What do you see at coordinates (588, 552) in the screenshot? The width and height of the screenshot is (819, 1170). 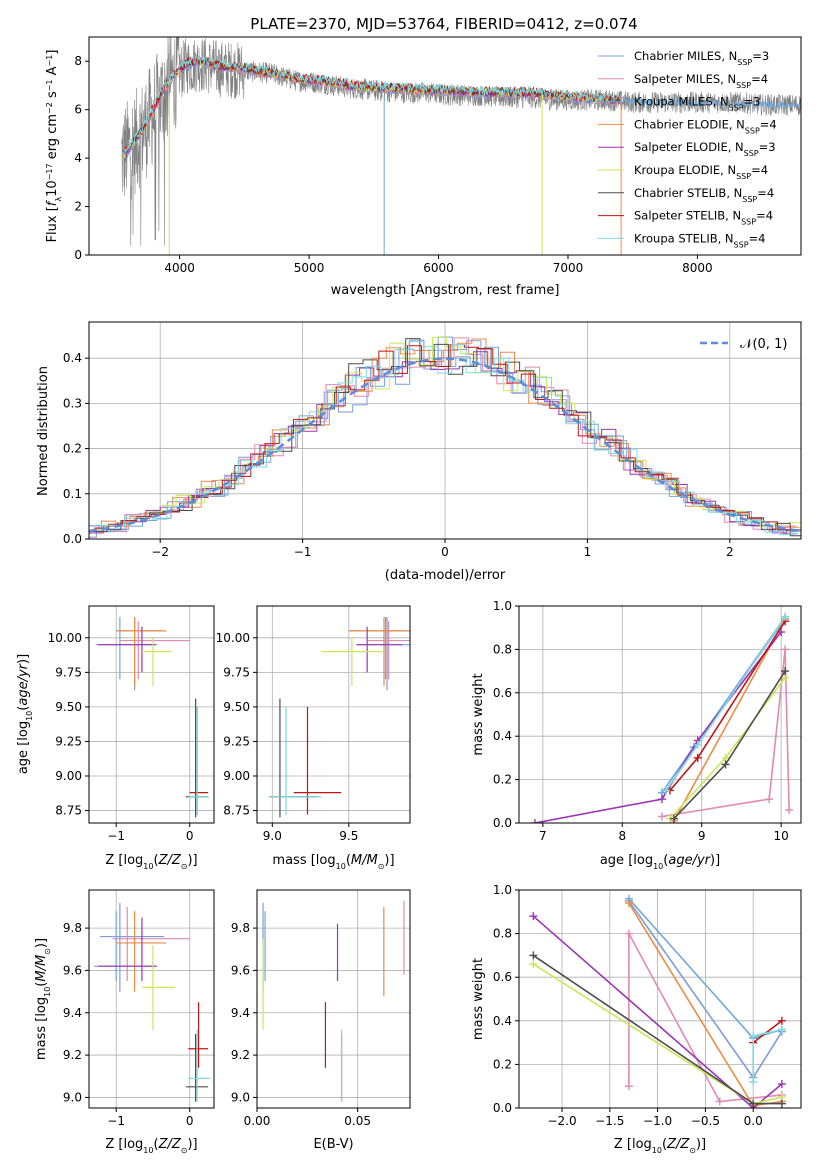 I see `x-tick-label: 1` at bounding box center [588, 552].